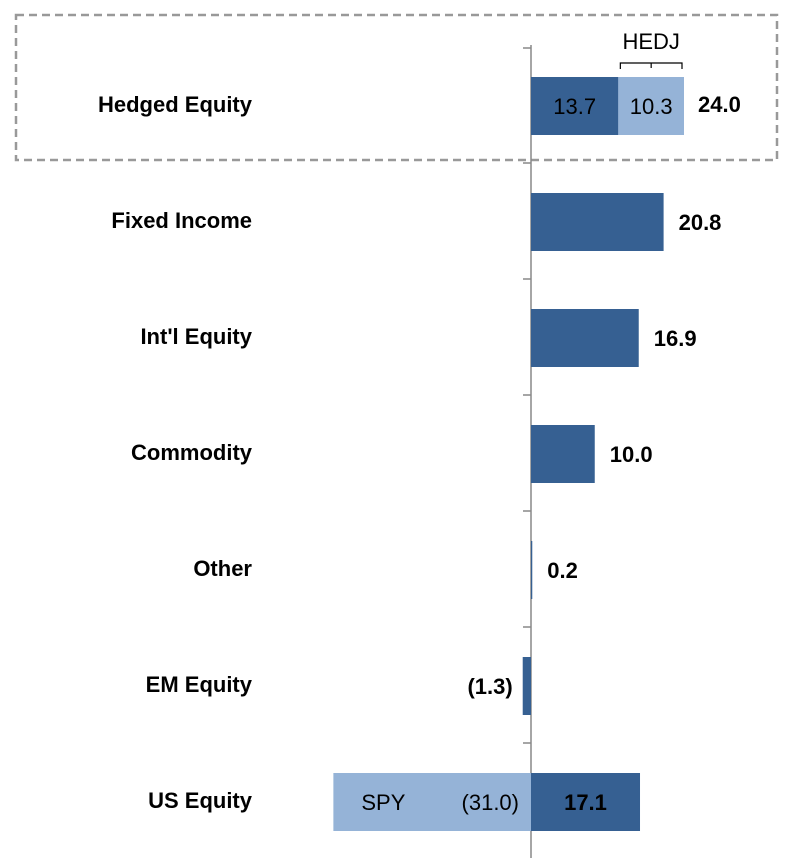 This screenshot has width=792, height=858. I want to click on value-label: 20.8, so click(700, 222).